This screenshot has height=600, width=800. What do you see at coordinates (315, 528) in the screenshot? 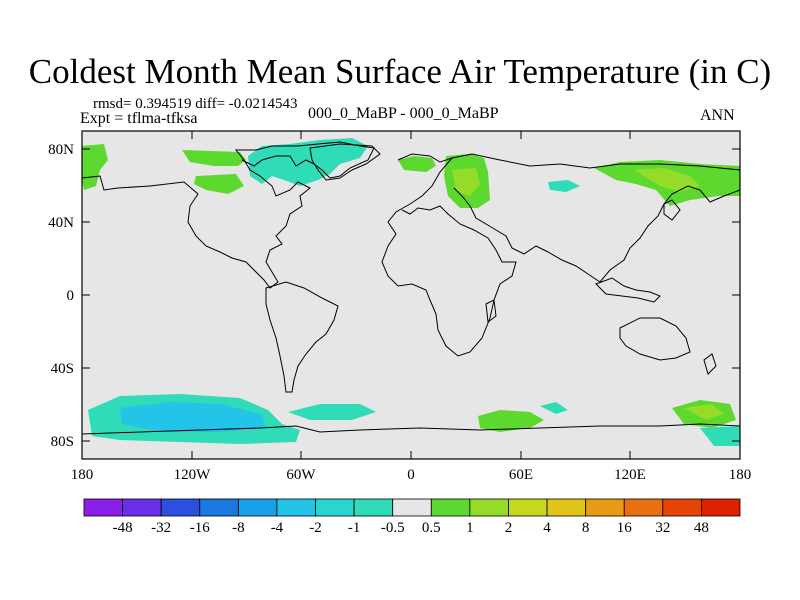
I see `colorbar-label: -2` at bounding box center [315, 528].